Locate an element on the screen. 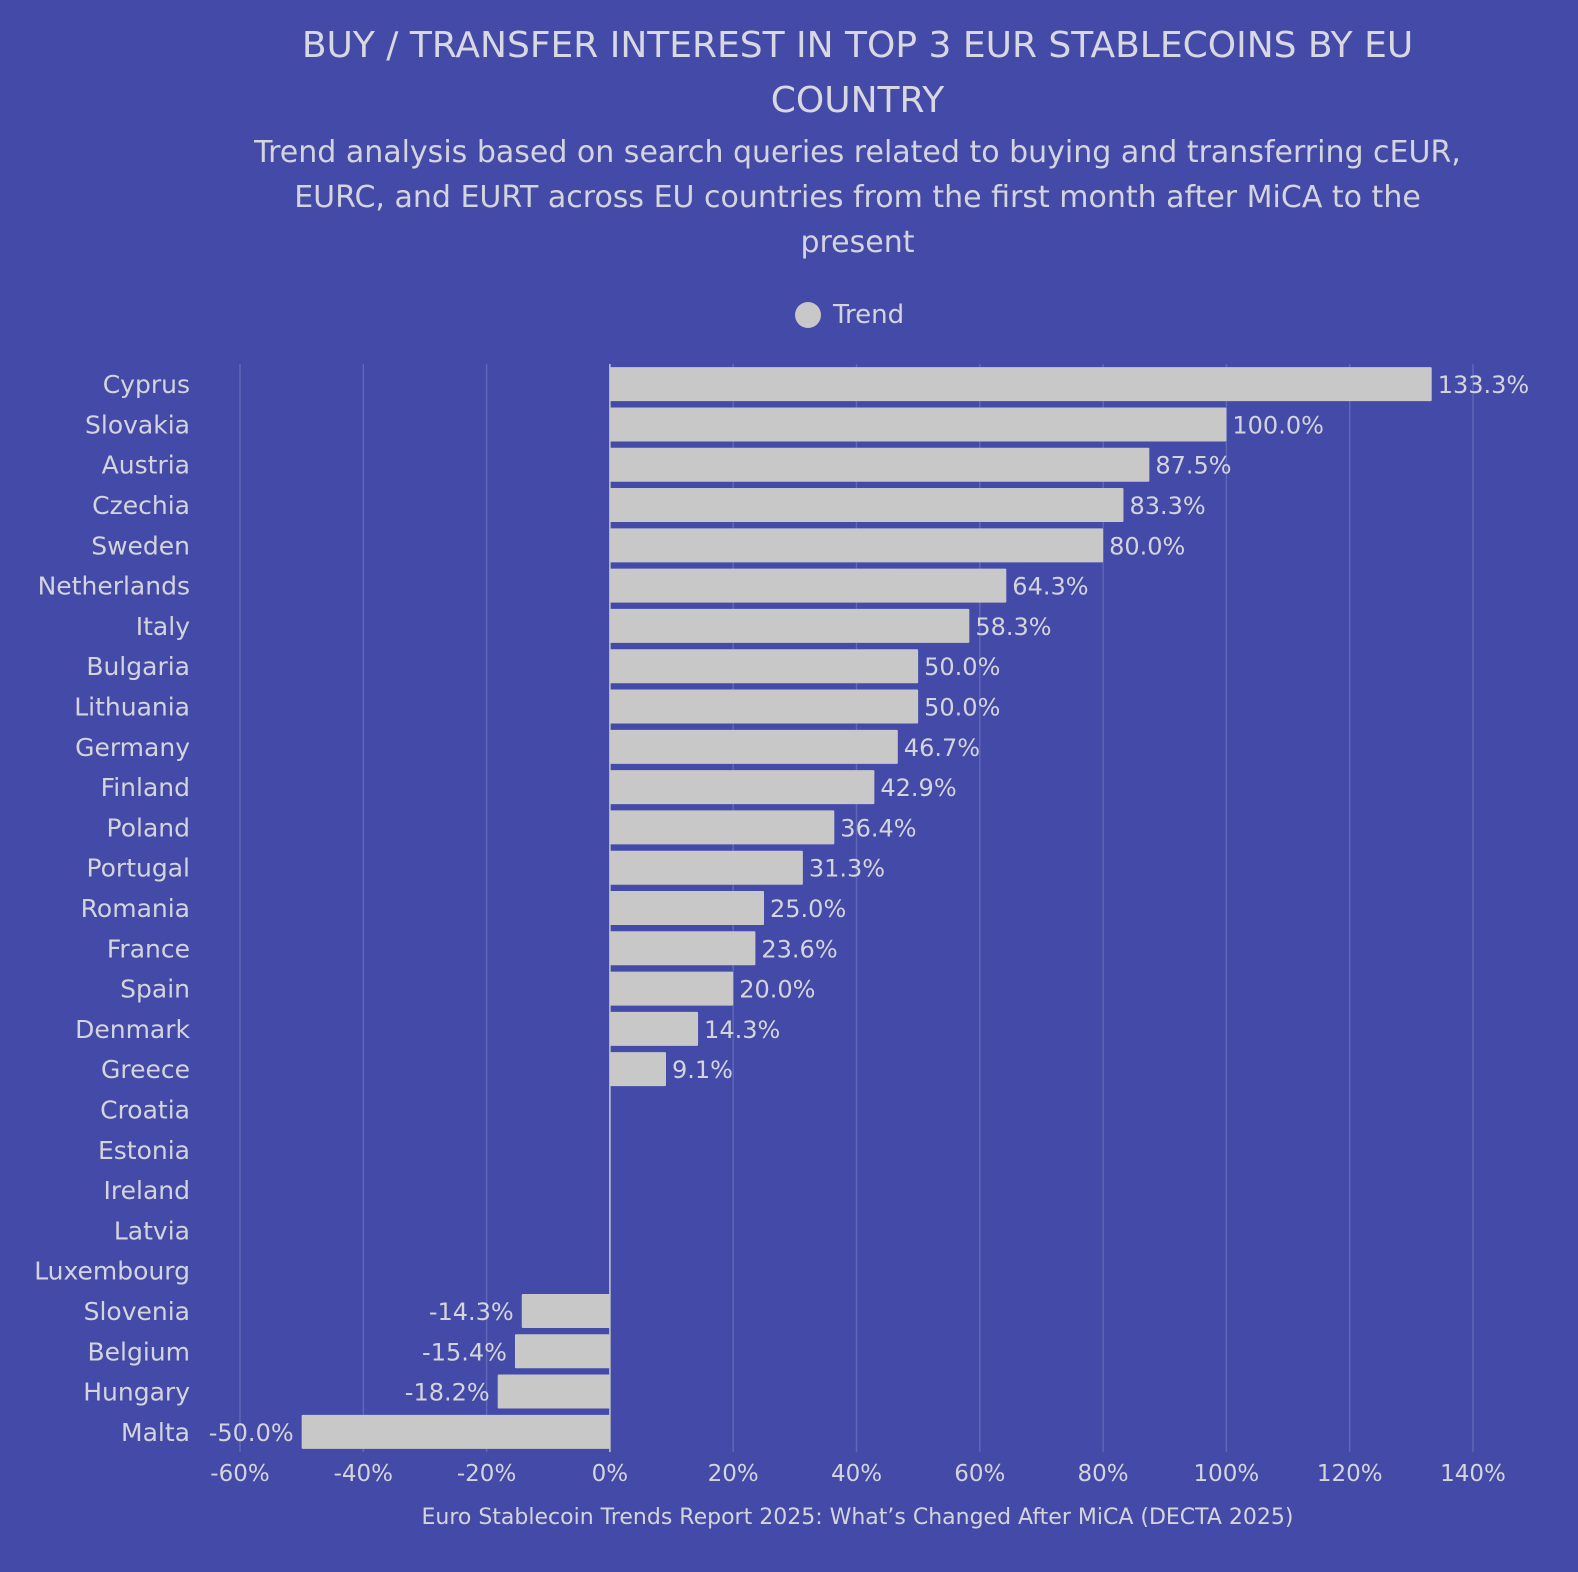 This screenshot has height=1572, width=1578. data-label: 14.3% is located at coordinates (742, 1030).